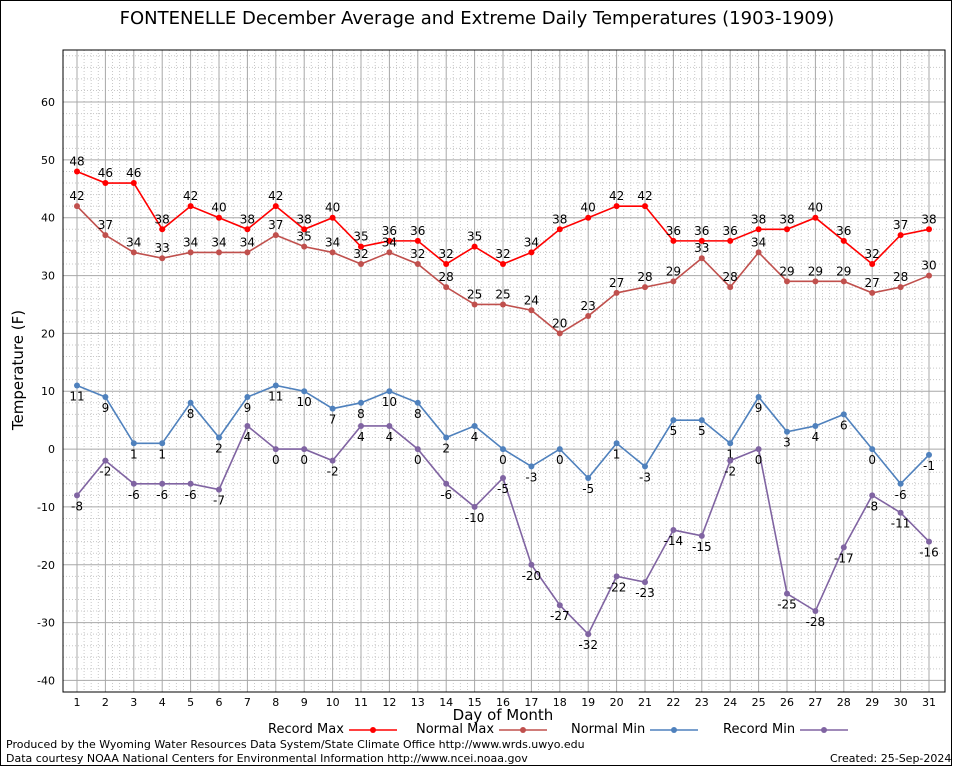 This screenshot has height=768, width=954. I want to click on y-tick-label: -40, so click(46, 680).